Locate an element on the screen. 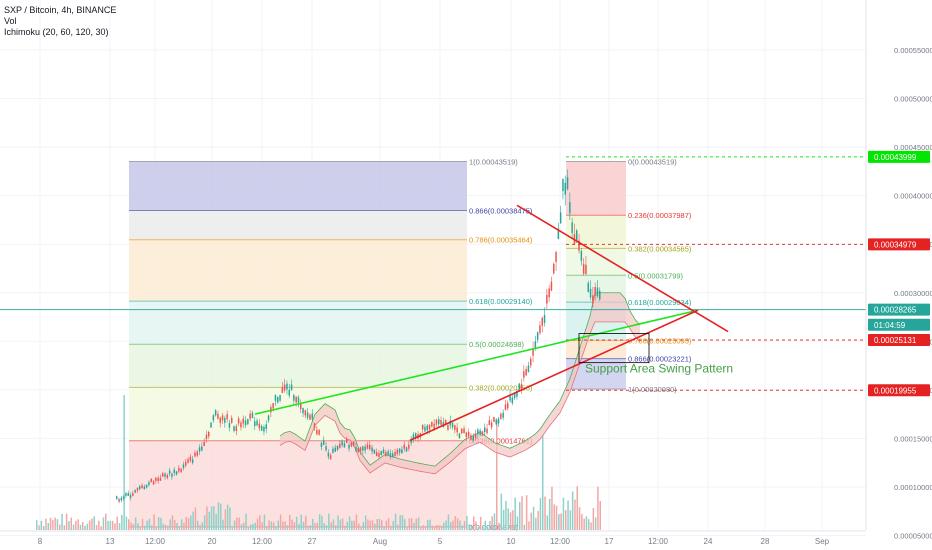  price-tag-label: 0.00034979 is located at coordinates (895, 244).